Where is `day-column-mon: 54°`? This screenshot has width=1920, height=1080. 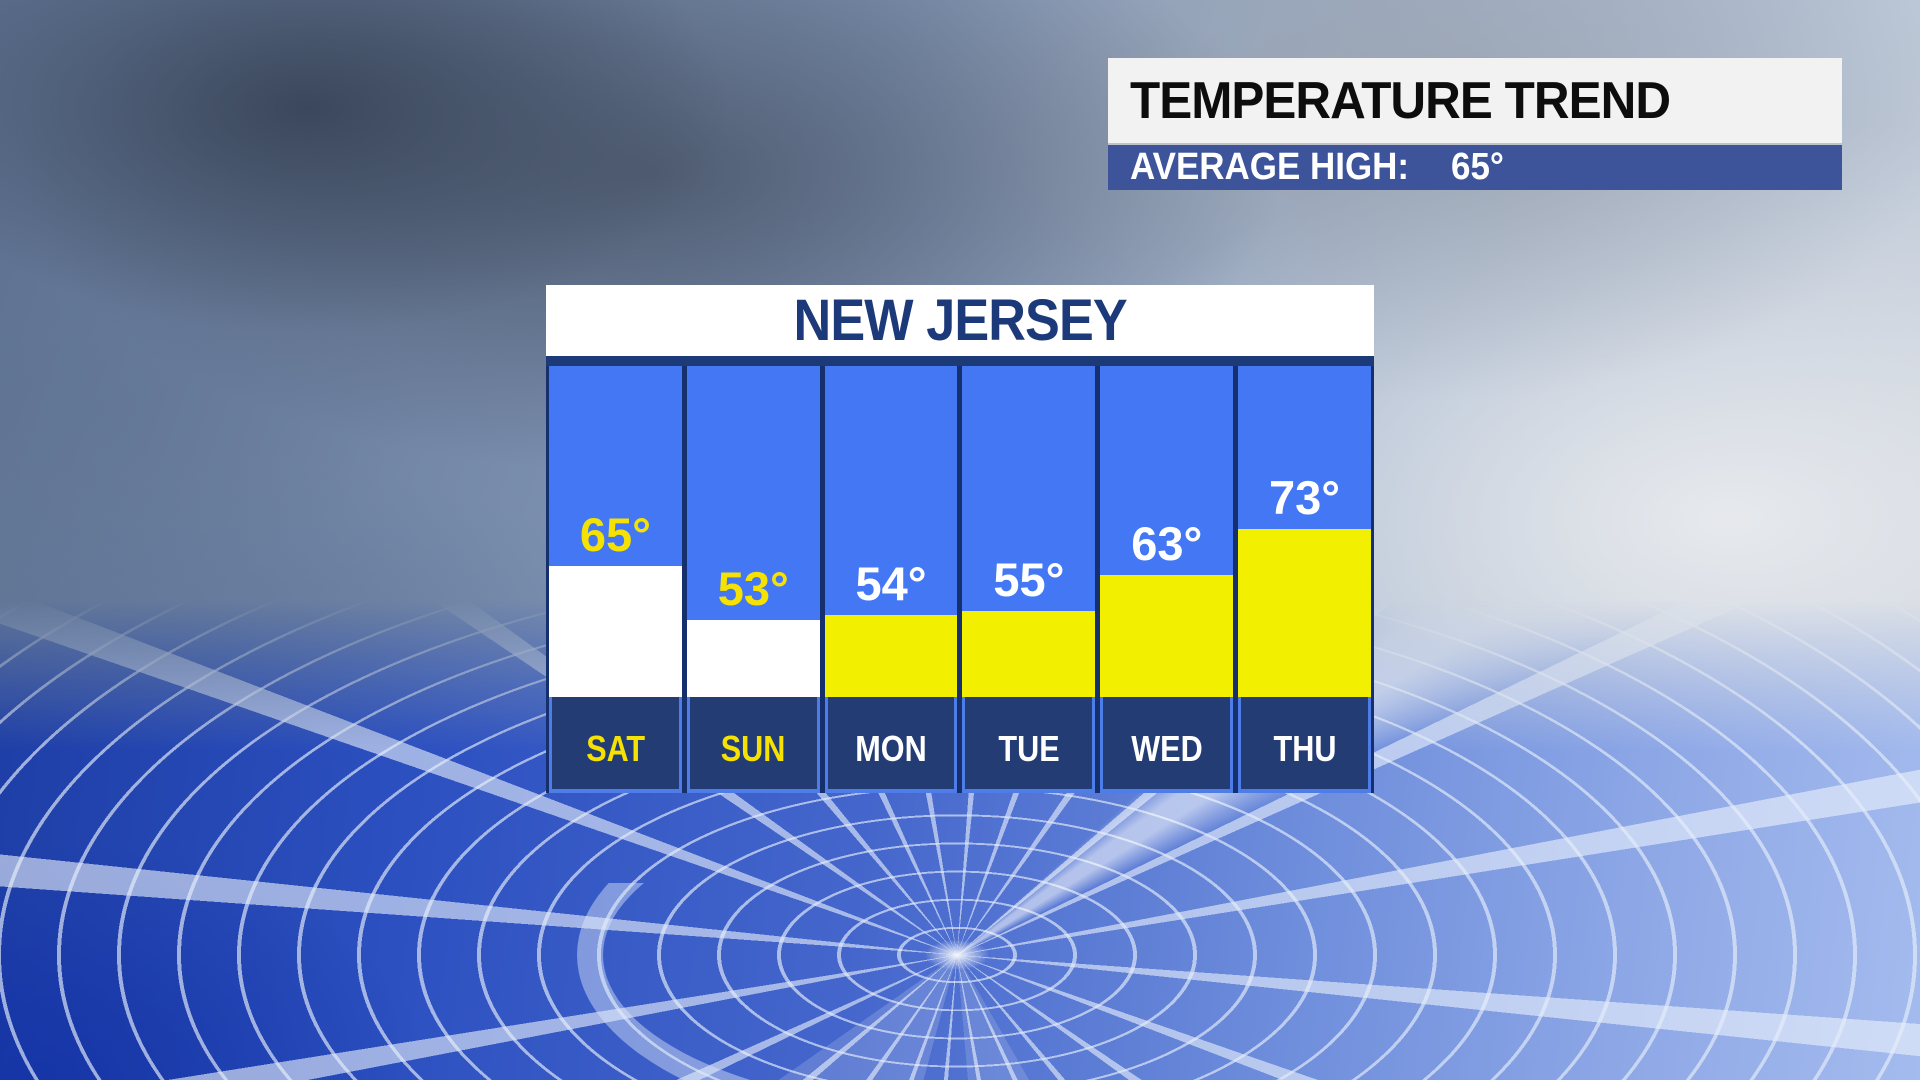 day-column-mon: 54° is located at coordinates (891, 531).